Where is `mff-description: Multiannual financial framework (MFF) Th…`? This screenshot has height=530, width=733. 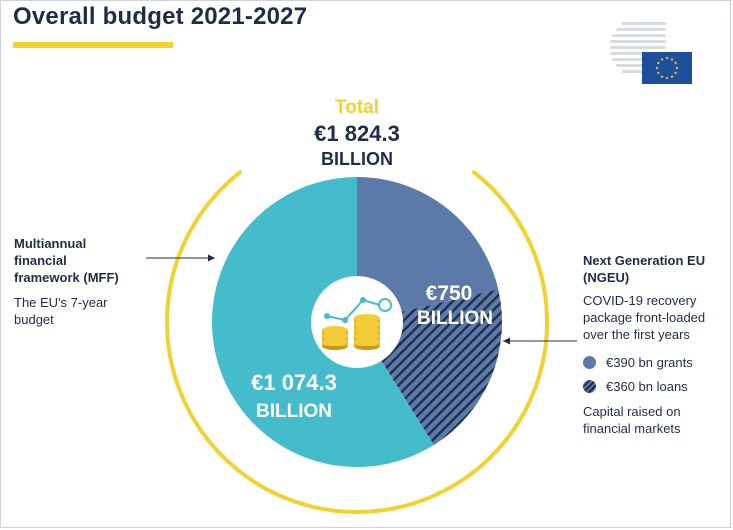
mff-description: Multiannual financial framework (MFF) Th… is located at coordinates (89, 281).